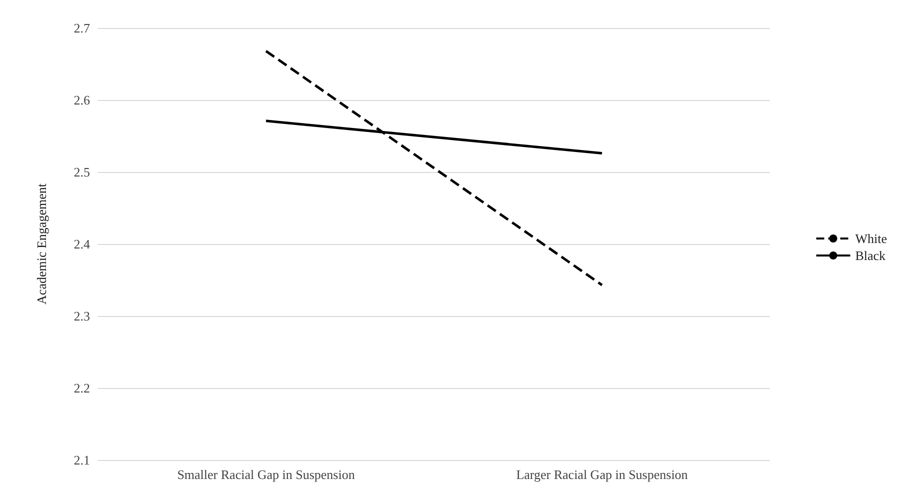  I want to click on y-tick-label: 2.6, so click(82, 100).